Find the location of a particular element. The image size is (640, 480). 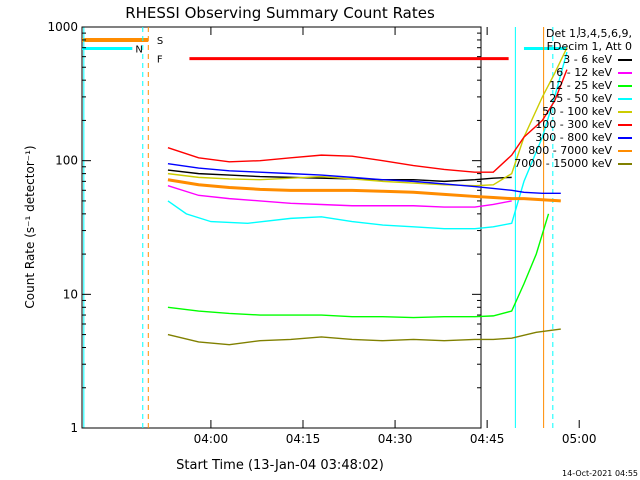

legend-entry: 12 - 25 keV is located at coordinates (590, 85).